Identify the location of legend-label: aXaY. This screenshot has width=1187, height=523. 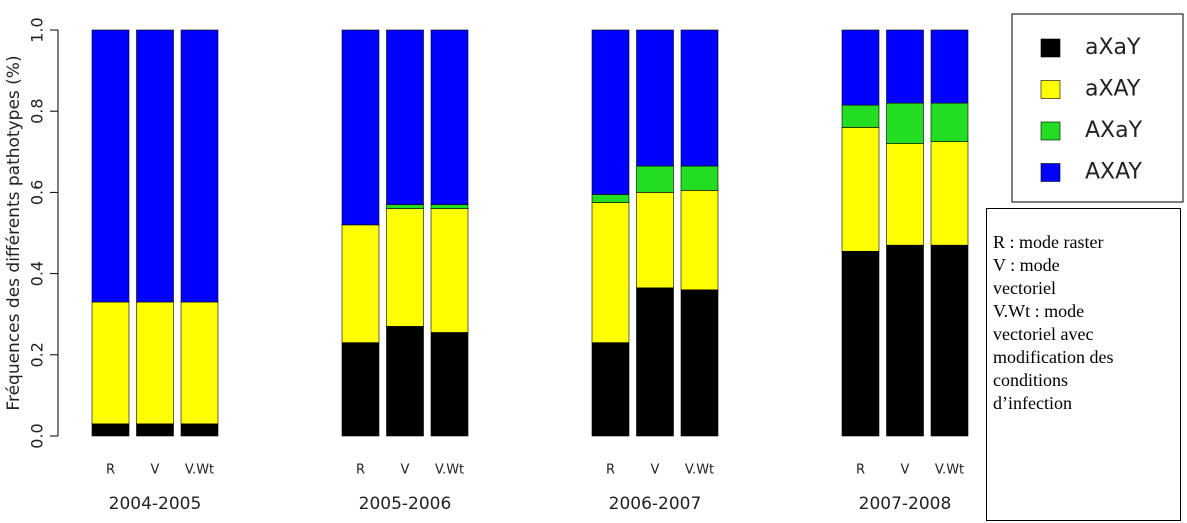
(1113, 47).